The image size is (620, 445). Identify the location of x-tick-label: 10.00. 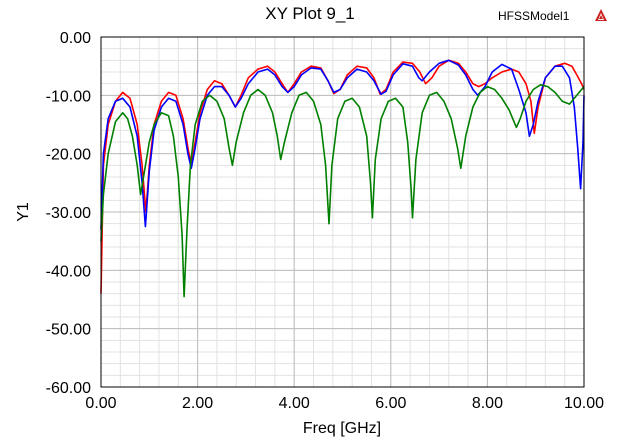
(584, 403).